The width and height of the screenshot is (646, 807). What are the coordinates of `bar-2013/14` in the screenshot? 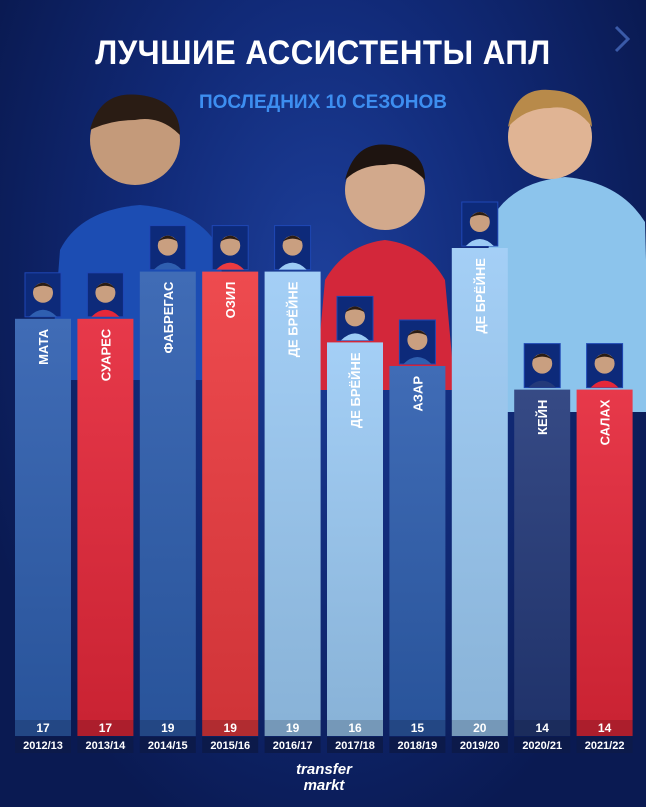 It's located at (105, 519).